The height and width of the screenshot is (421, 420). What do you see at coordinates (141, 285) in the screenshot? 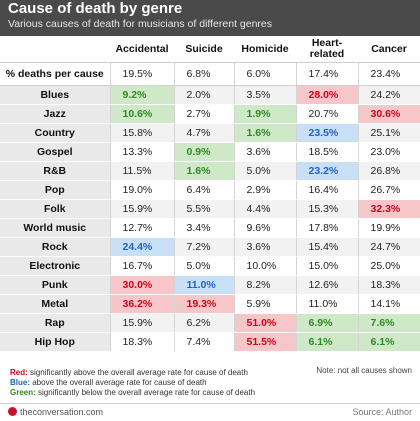
I see `table-cell: 30.0%` at bounding box center [141, 285].